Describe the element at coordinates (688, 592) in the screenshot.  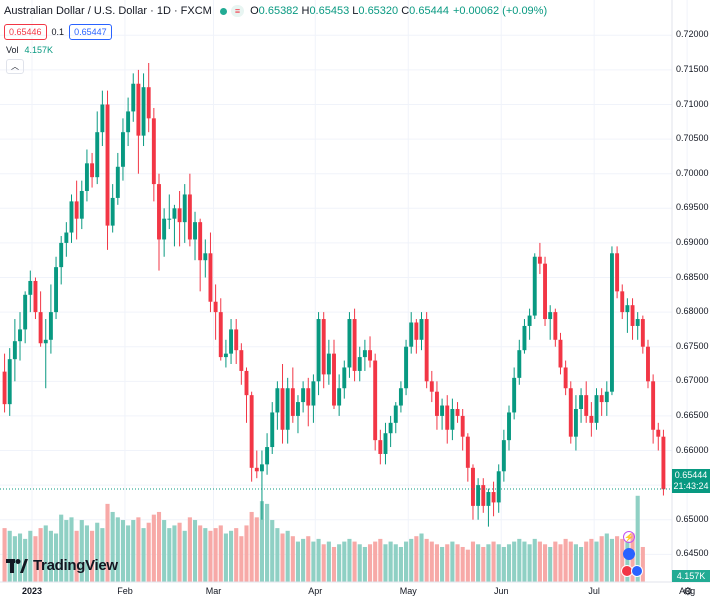
I see `settings-gear-icon: ⚙` at that location.